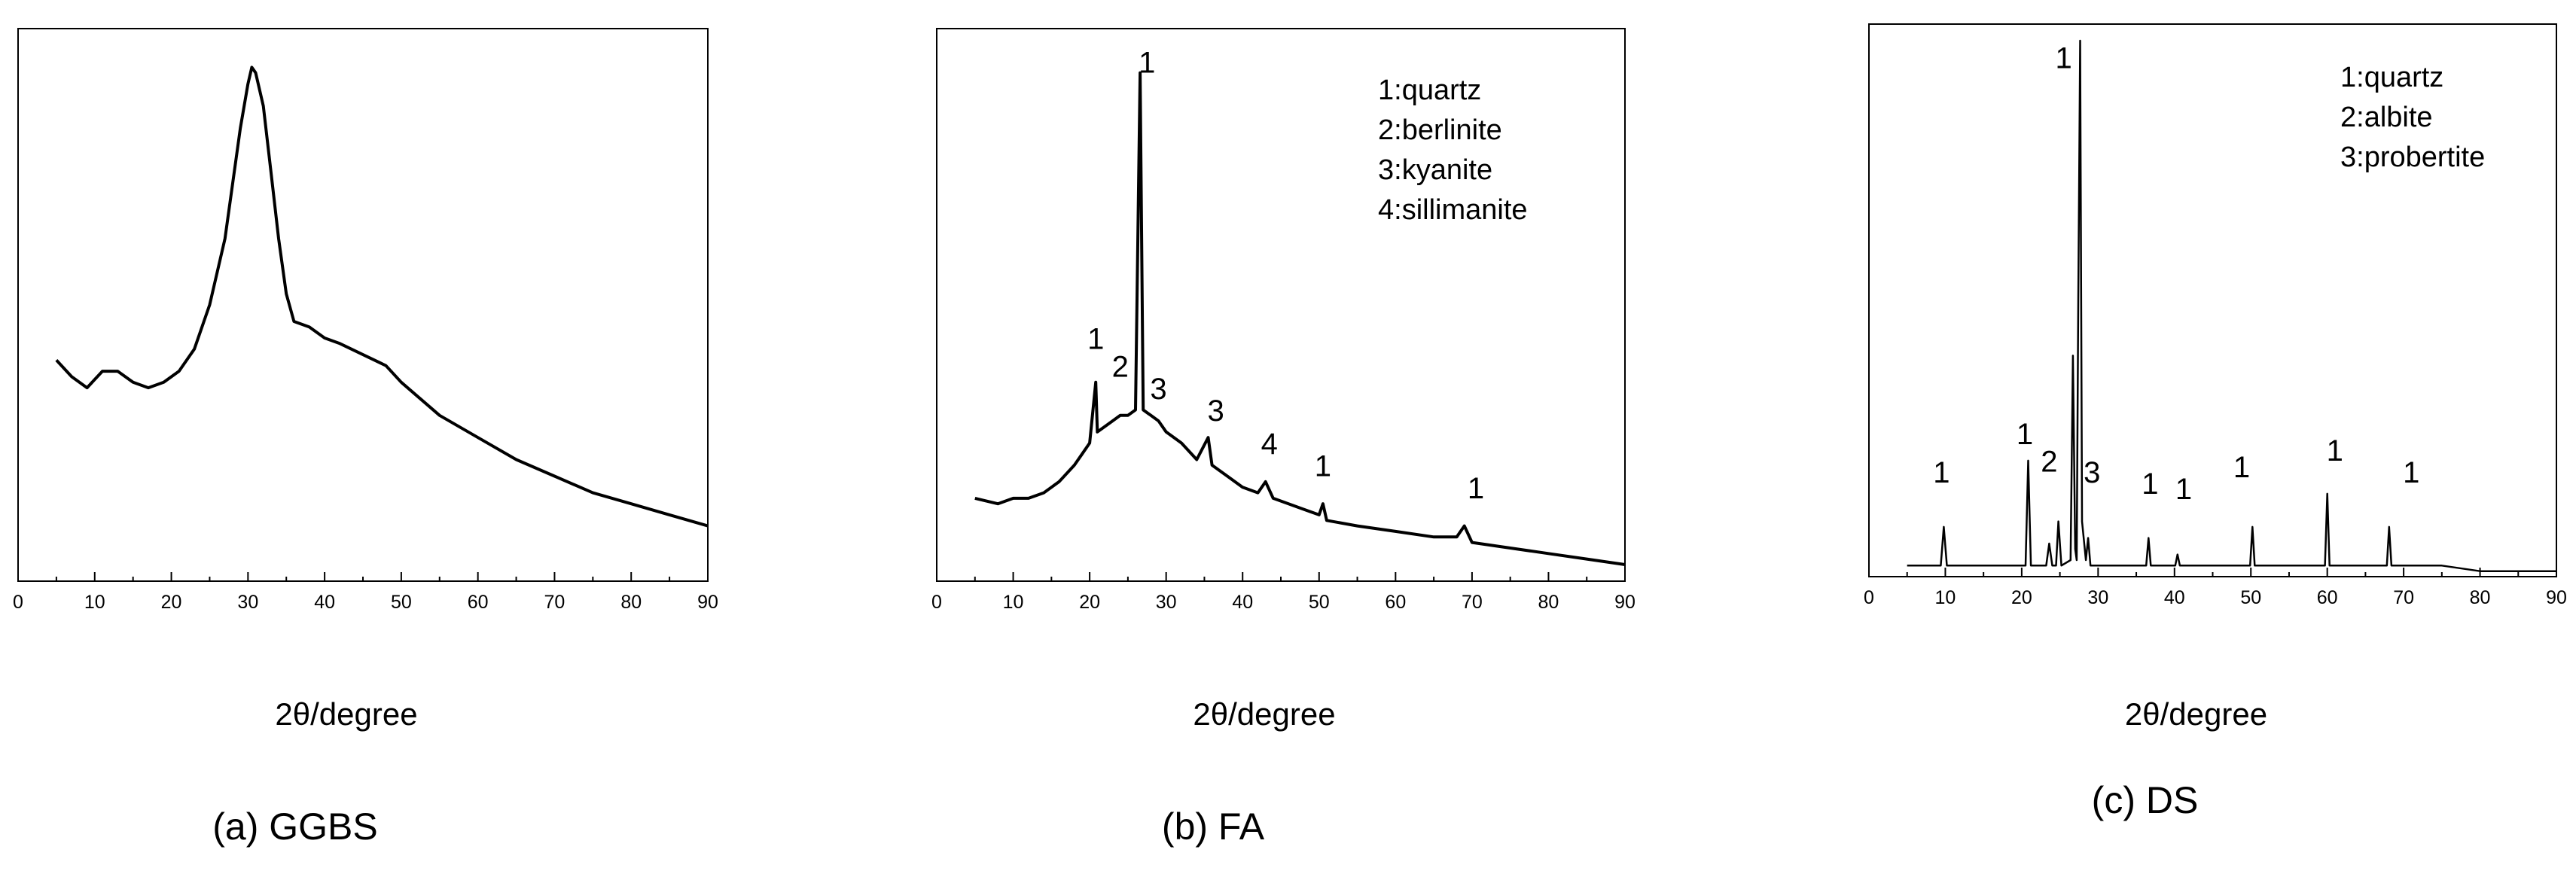  Describe the element at coordinates (1213, 826) in the screenshot. I see `panel-caption: (b) FA` at that location.